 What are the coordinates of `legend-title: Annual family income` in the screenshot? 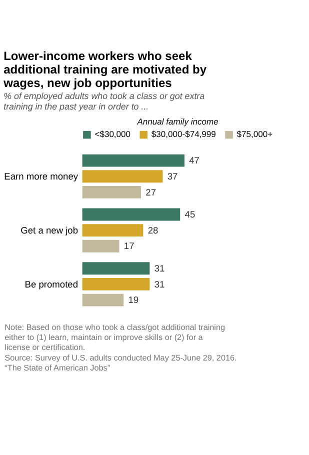 It's located at (177, 121).